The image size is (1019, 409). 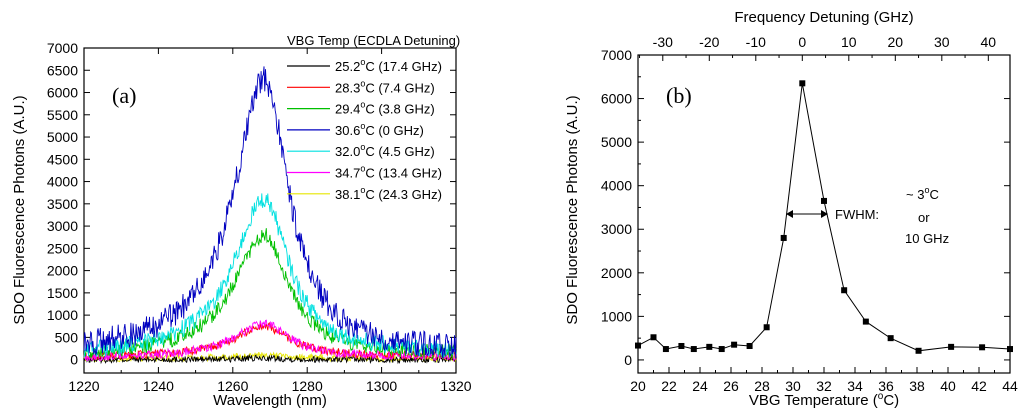 What do you see at coordinates (379, 129) in the screenshot?
I see `chart-a-legend-entry: 30.6oC (0 GHz)` at bounding box center [379, 129].